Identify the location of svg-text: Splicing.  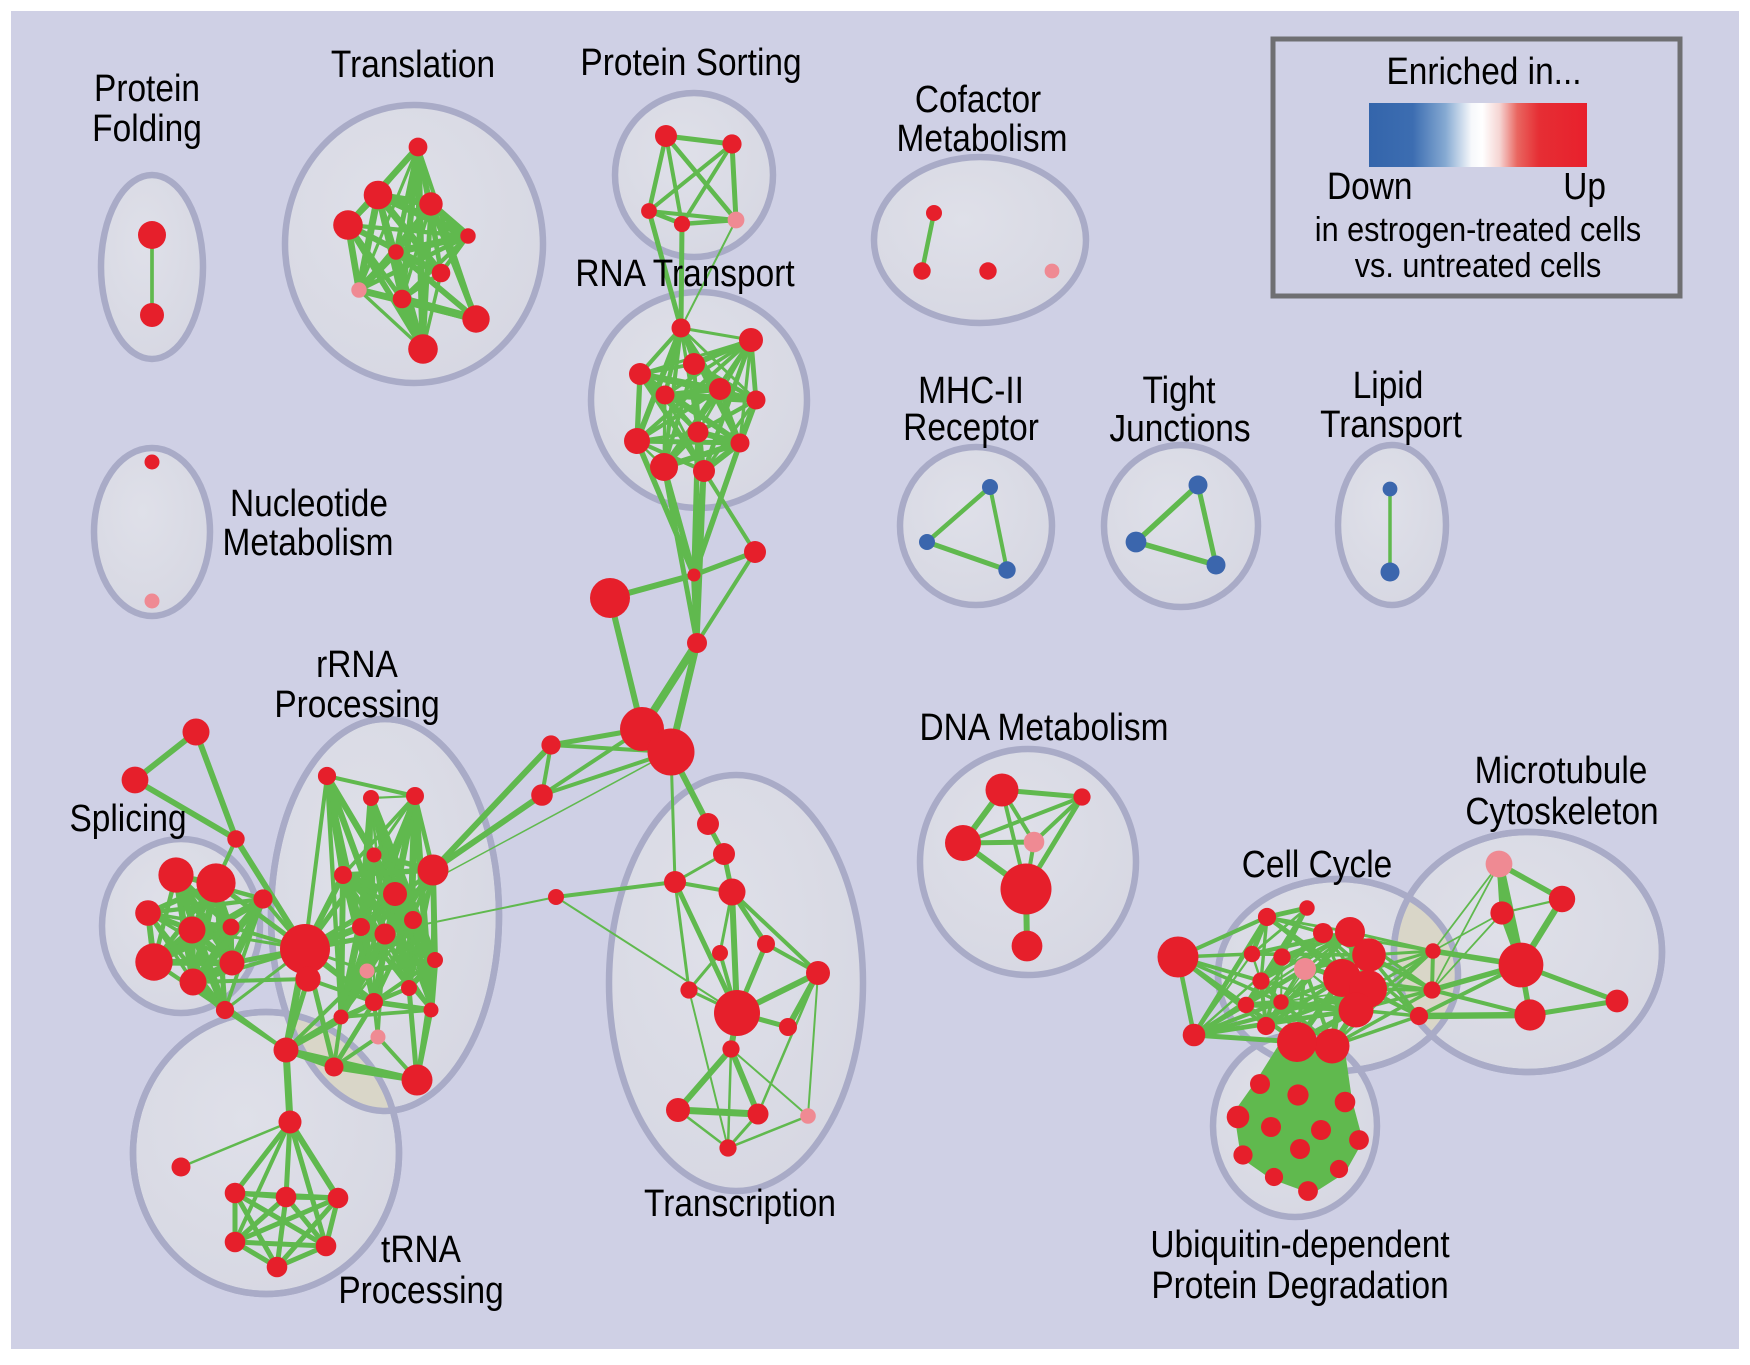
(127, 818).